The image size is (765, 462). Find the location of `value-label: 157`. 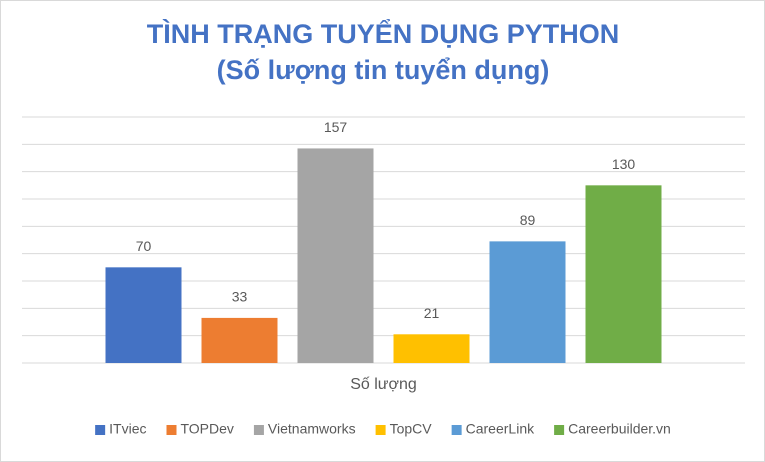

value-label: 157 is located at coordinates (336, 127).